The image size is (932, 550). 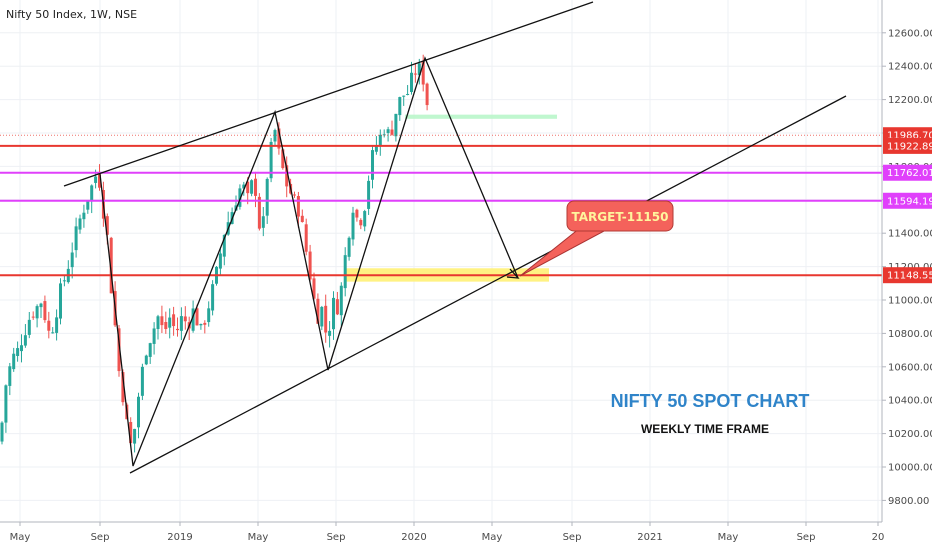 What do you see at coordinates (909, 136) in the screenshot?
I see `price-level-tag-text: 11986.70` at bounding box center [909, 136].